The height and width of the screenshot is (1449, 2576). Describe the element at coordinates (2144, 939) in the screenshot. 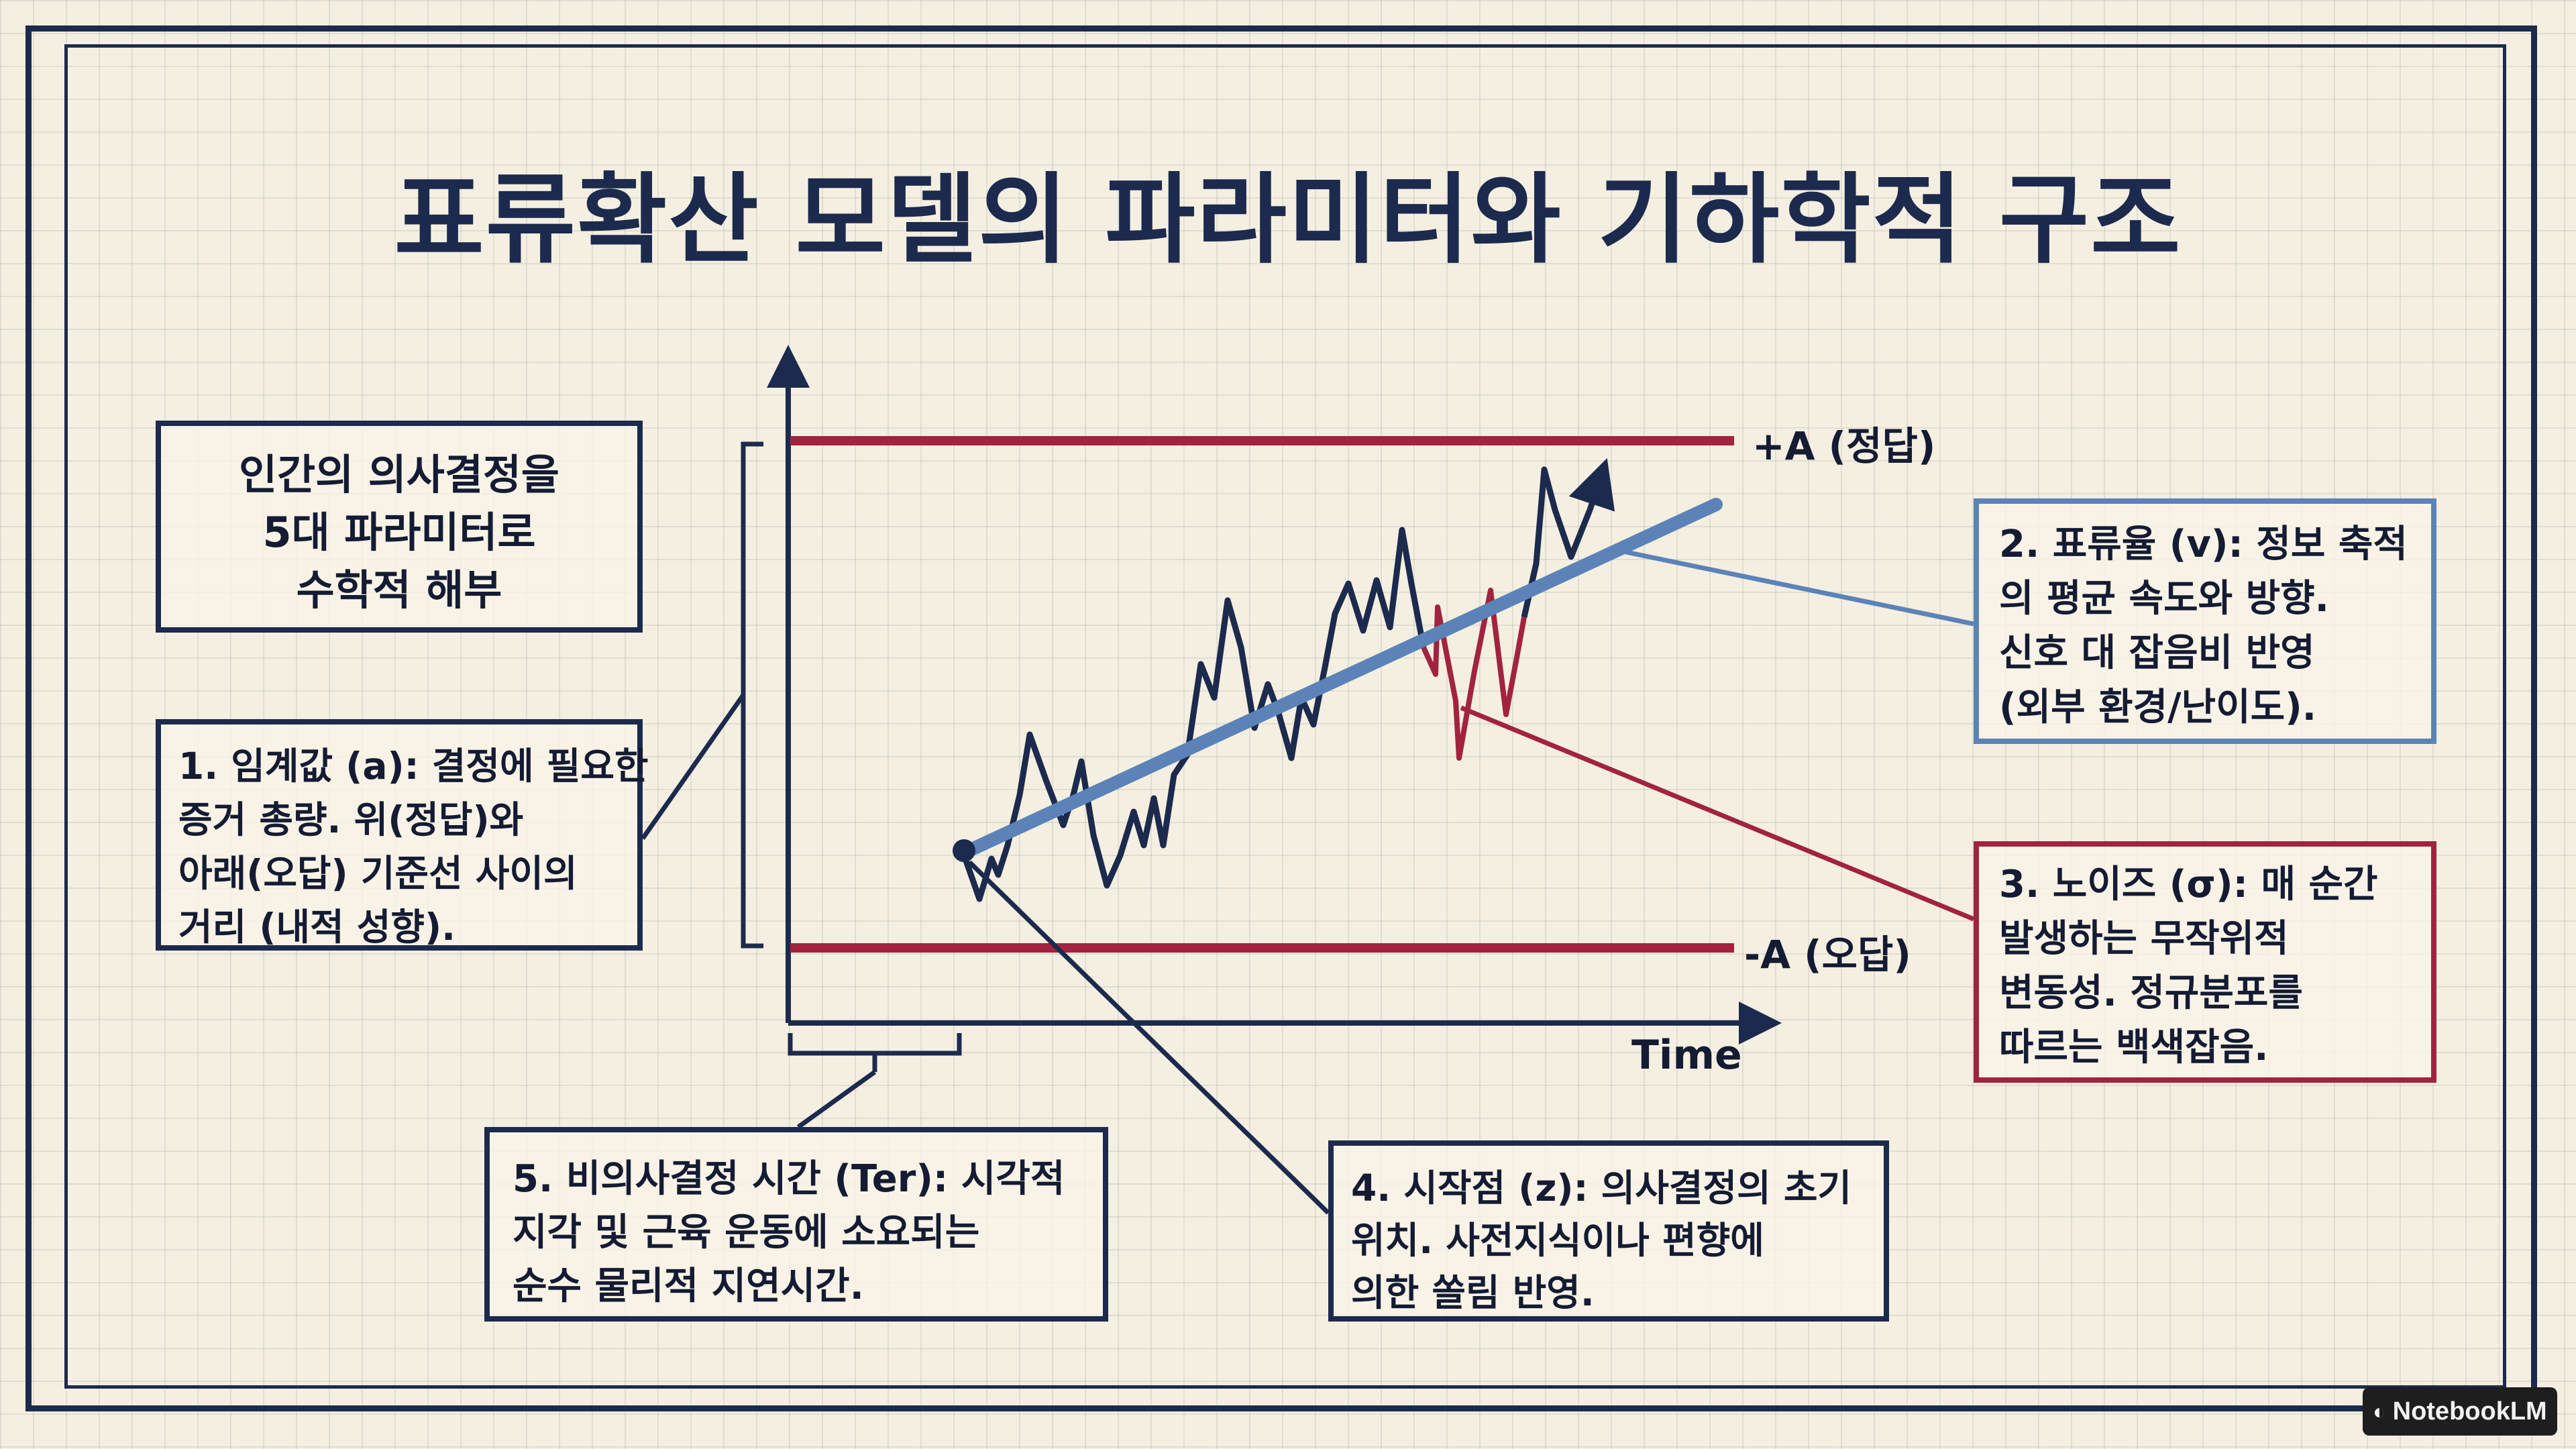

I see `param-text-line: 발생하는 무작위적` at that location.